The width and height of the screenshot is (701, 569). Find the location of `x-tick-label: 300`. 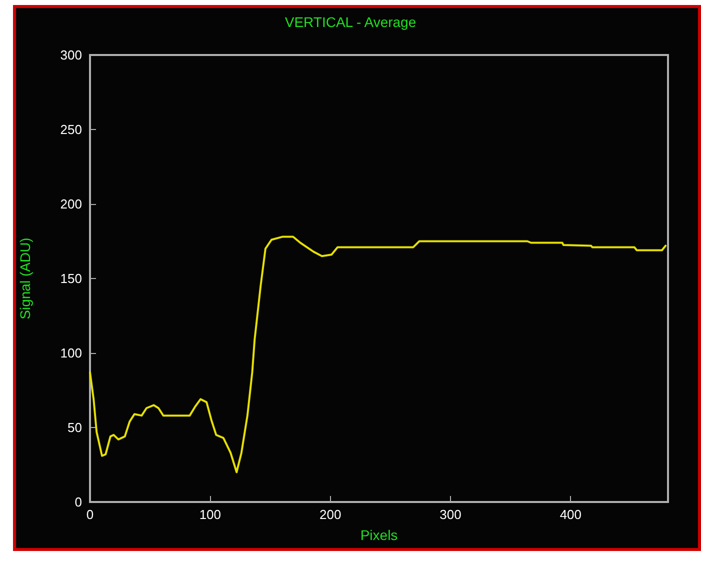

x-tick-label: 300 is located at coordinates (451, 514).